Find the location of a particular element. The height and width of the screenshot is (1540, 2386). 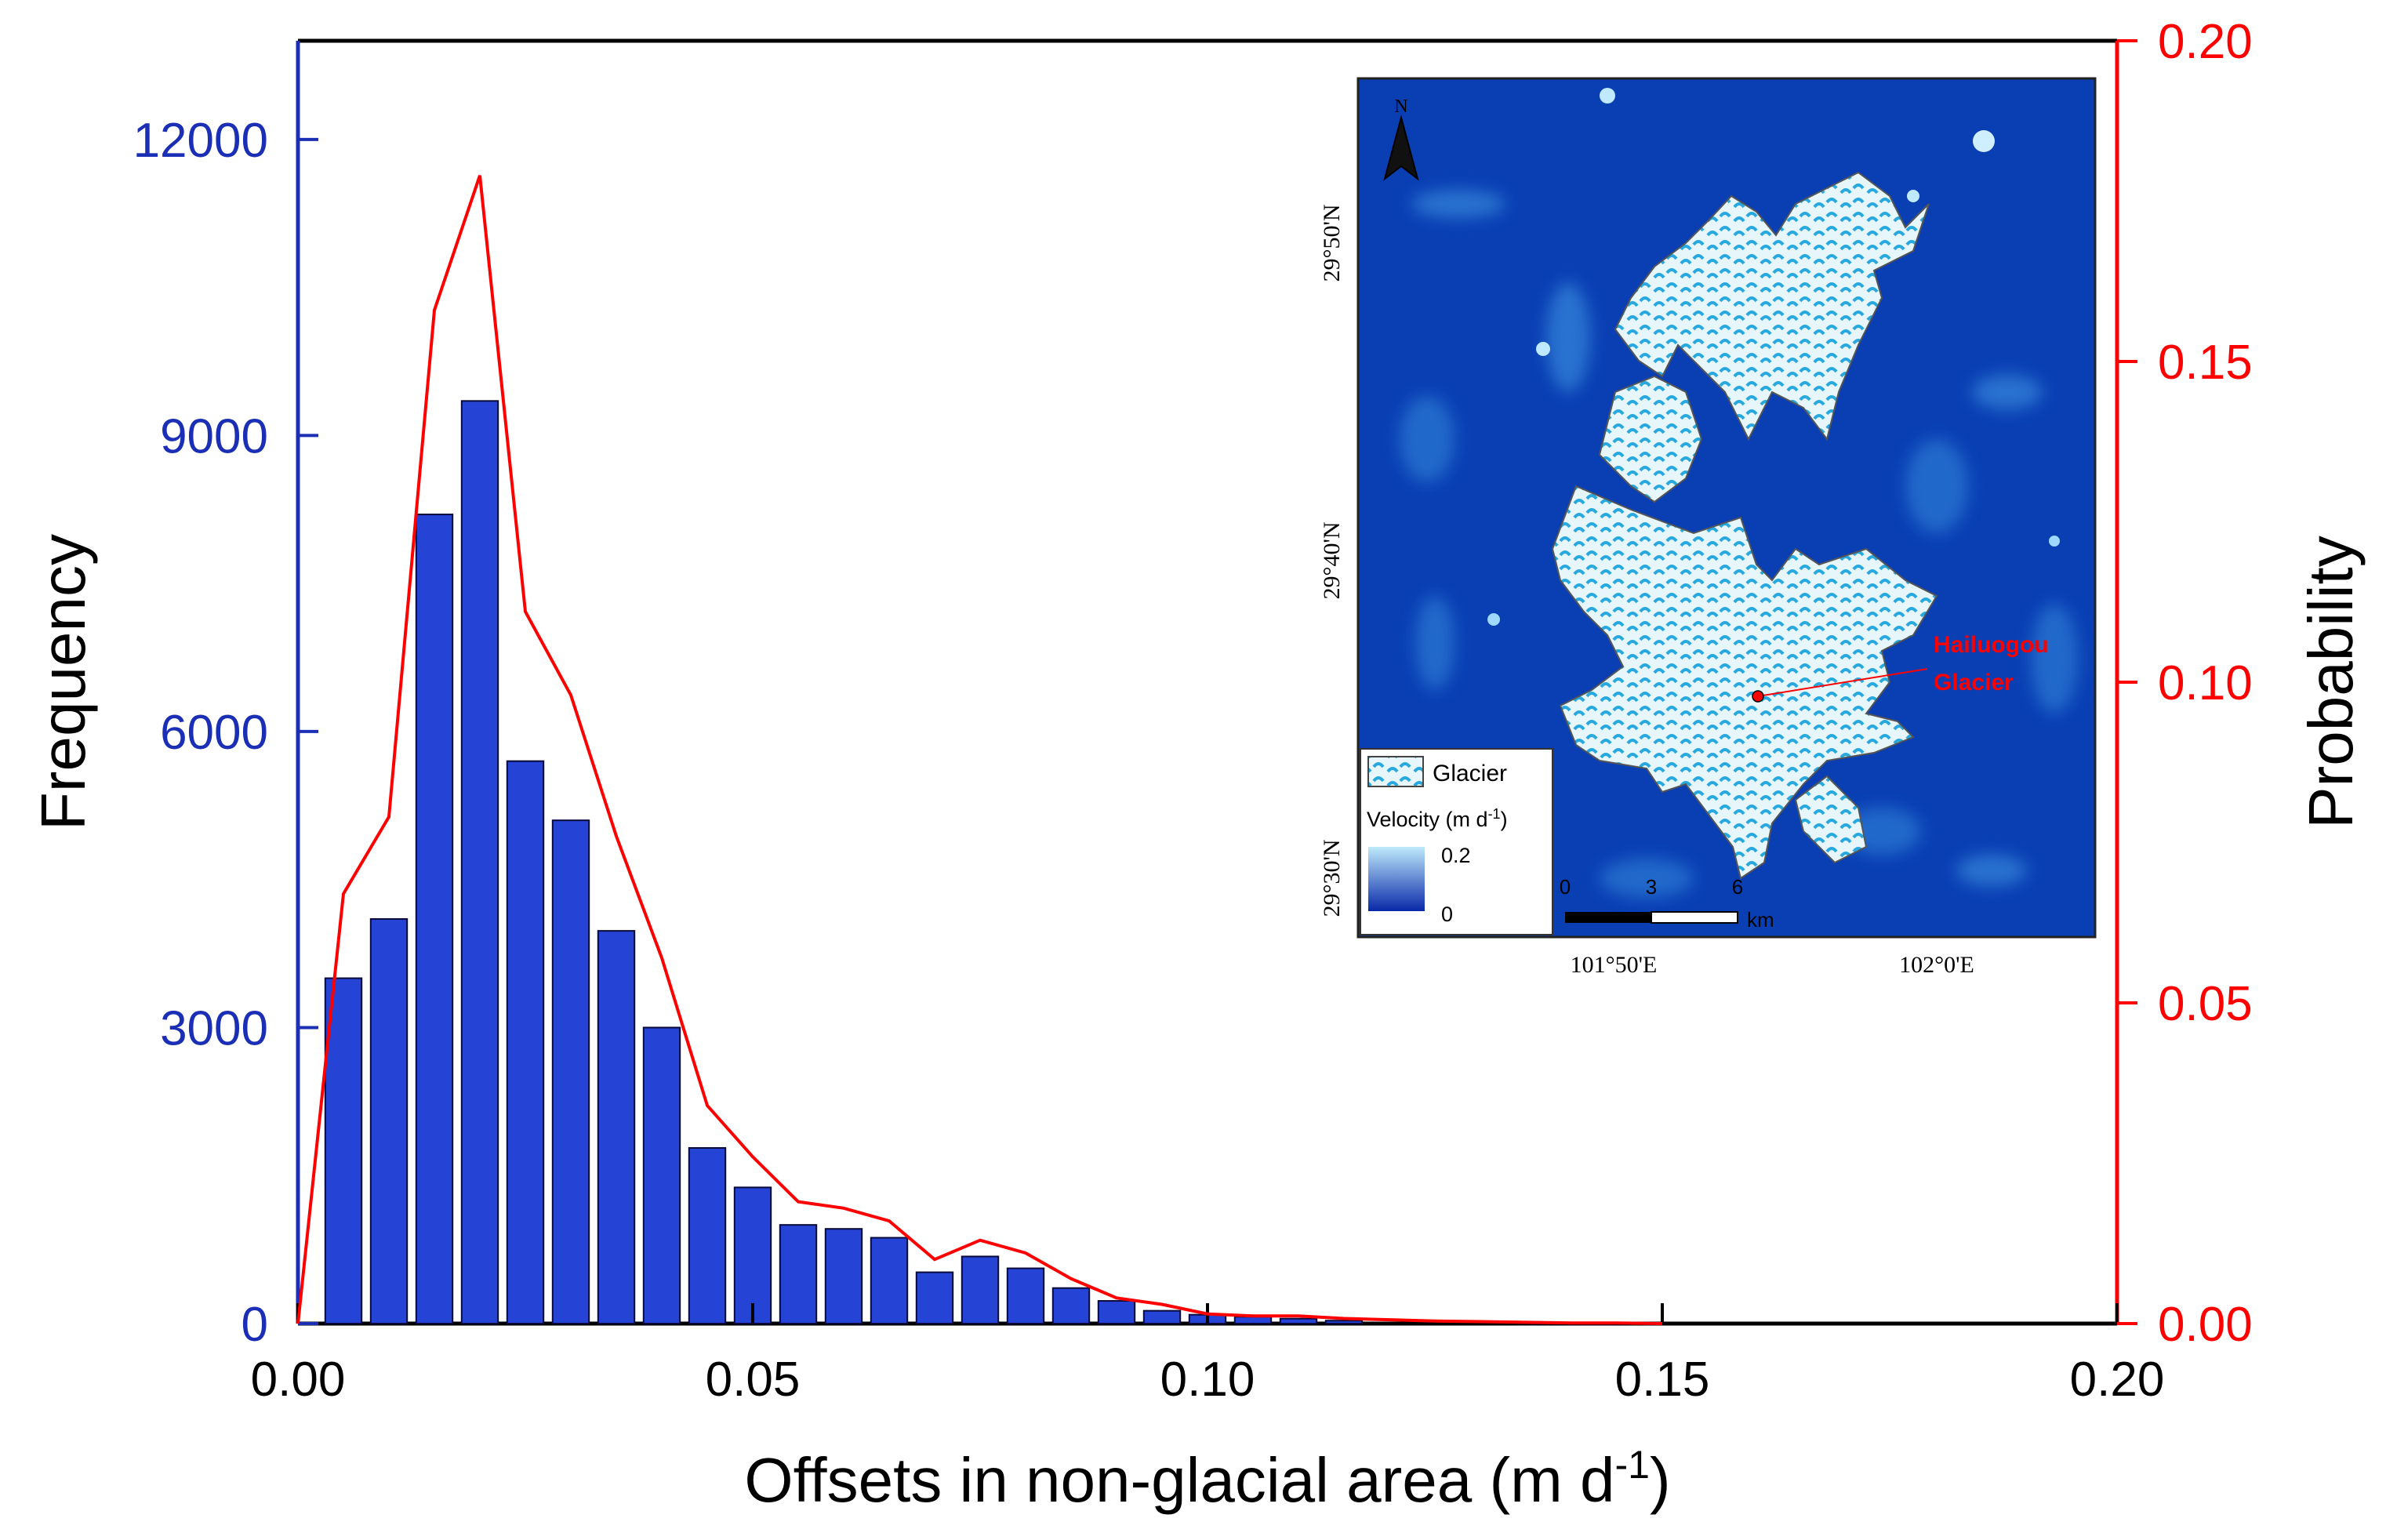

legend-glacier-swatch is located at coordinates (1395, 771).